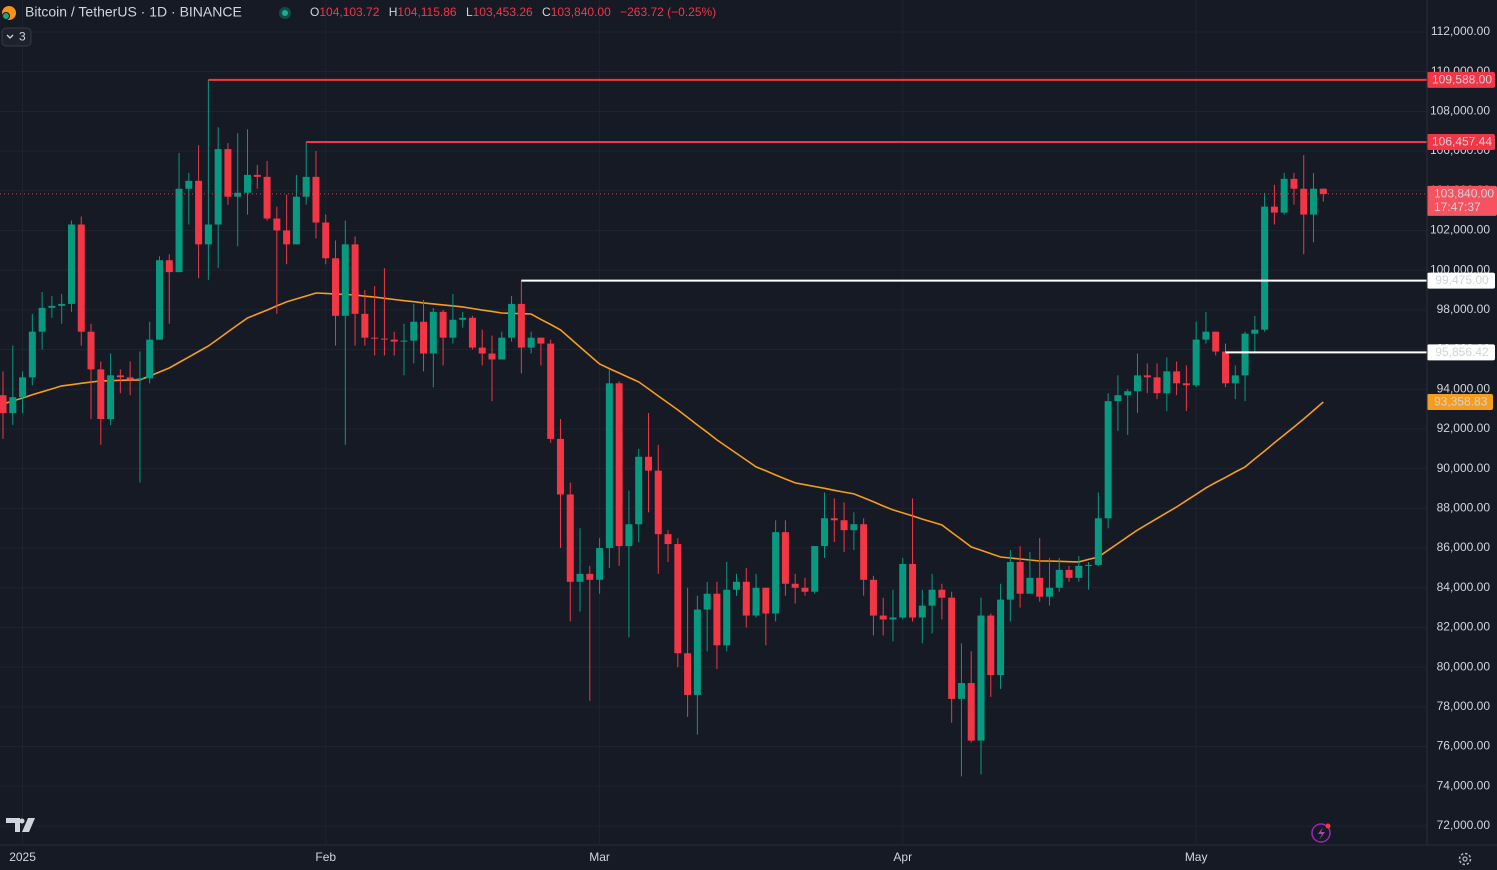 The image size is (1497, 870). I want to click on alert-icon, so click(1321, 833).